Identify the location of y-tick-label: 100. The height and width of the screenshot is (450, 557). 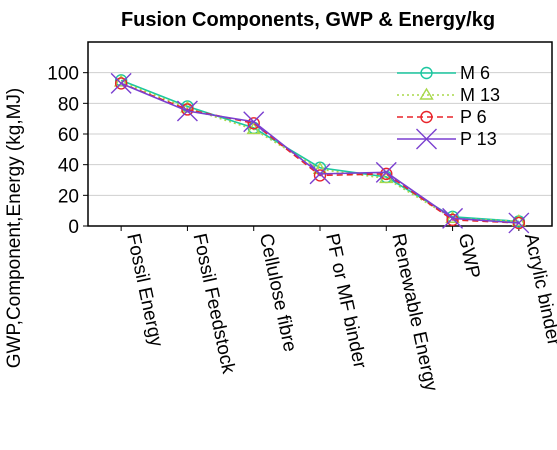
(63, 74).